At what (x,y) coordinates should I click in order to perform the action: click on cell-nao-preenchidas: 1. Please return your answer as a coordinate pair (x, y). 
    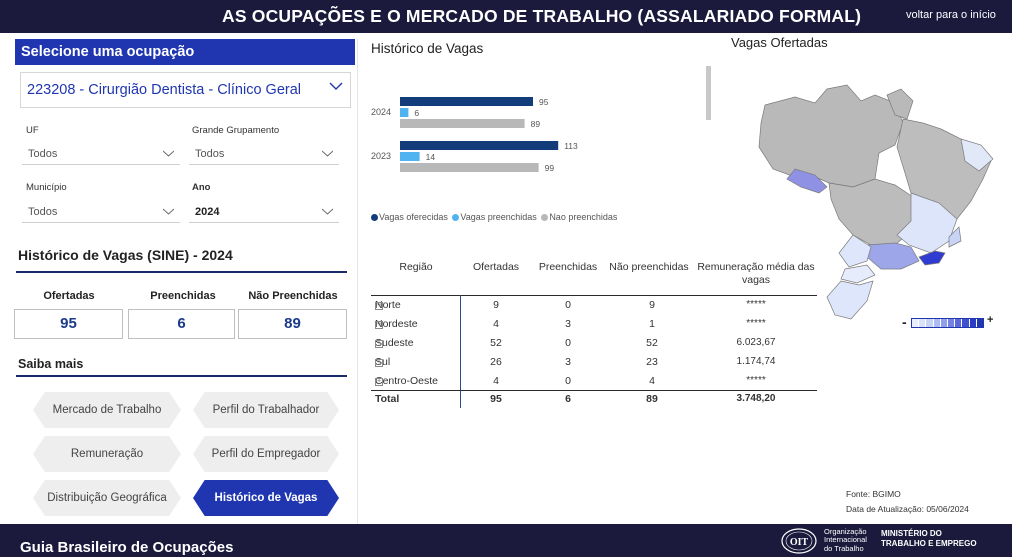
    Looking at the image, I should click on (652, 324).